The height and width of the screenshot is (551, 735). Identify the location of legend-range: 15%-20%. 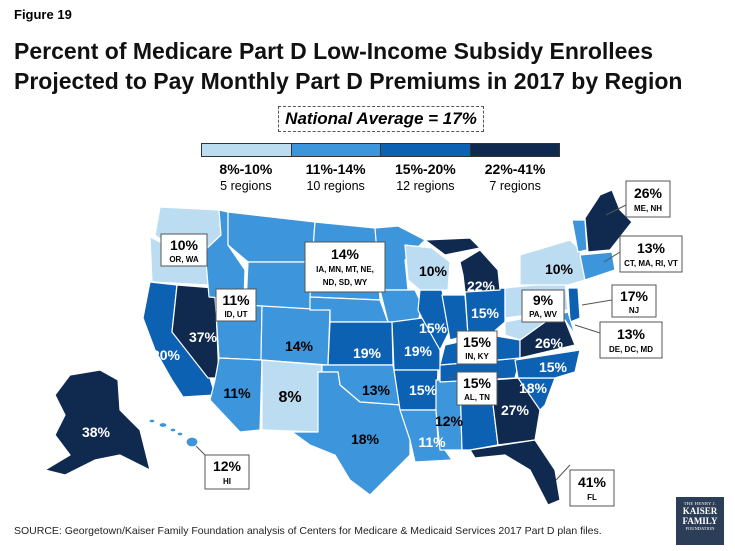
(425, 169).